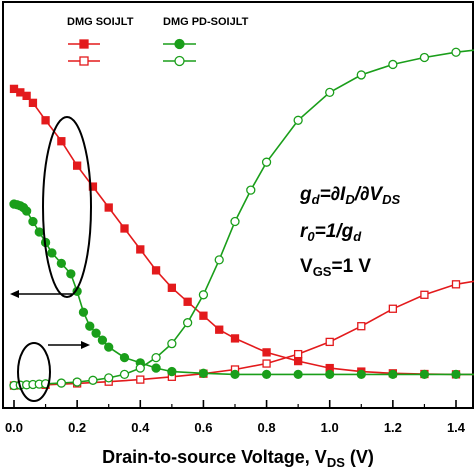 This screenshot has height=474, width=474. Describe the element at coordinates (330, 427) in the screenshot. I see `x-tick-label: 1.0` at that location.